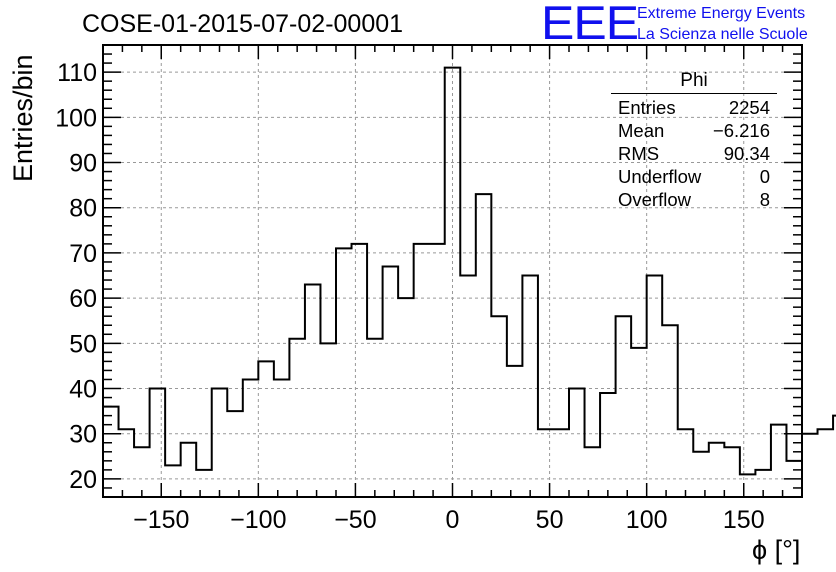 The height and width of the screenshot is (572, 836). What do you see at coordinates (654, 199) in the screenshot?
I see `stats-label: Overflow` at bounding box center [654, 199].